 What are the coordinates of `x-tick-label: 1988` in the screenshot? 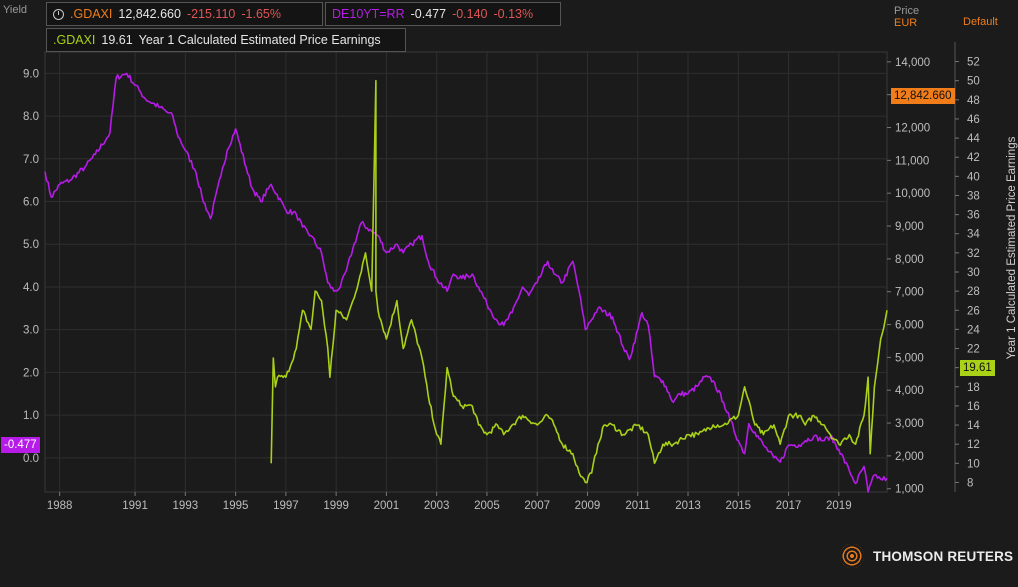 It's located at (60, 506).